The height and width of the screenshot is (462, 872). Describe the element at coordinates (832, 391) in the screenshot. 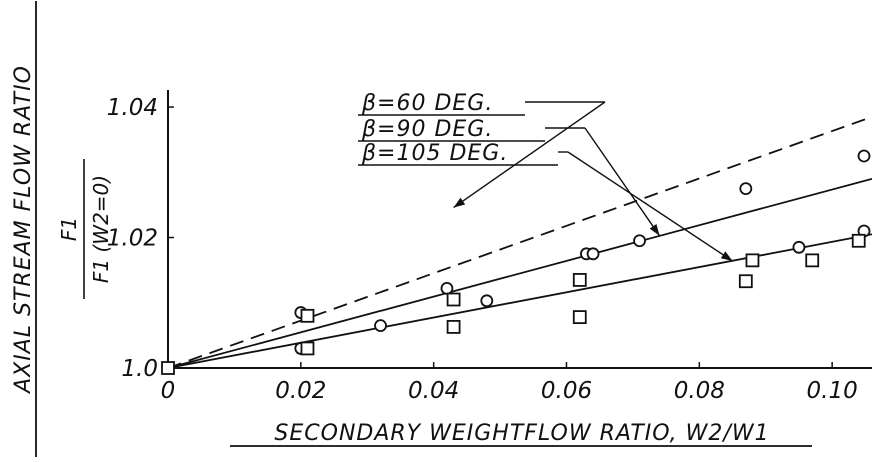

I see `x-tick-label-5: 0.10` at that location.